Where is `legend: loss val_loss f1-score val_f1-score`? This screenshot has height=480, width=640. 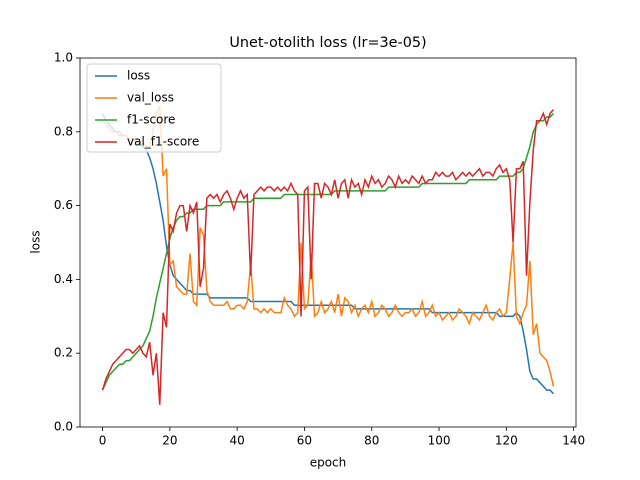 legend: loss val_loss f1-score val_f1-score is located at coordinates (154, 108).